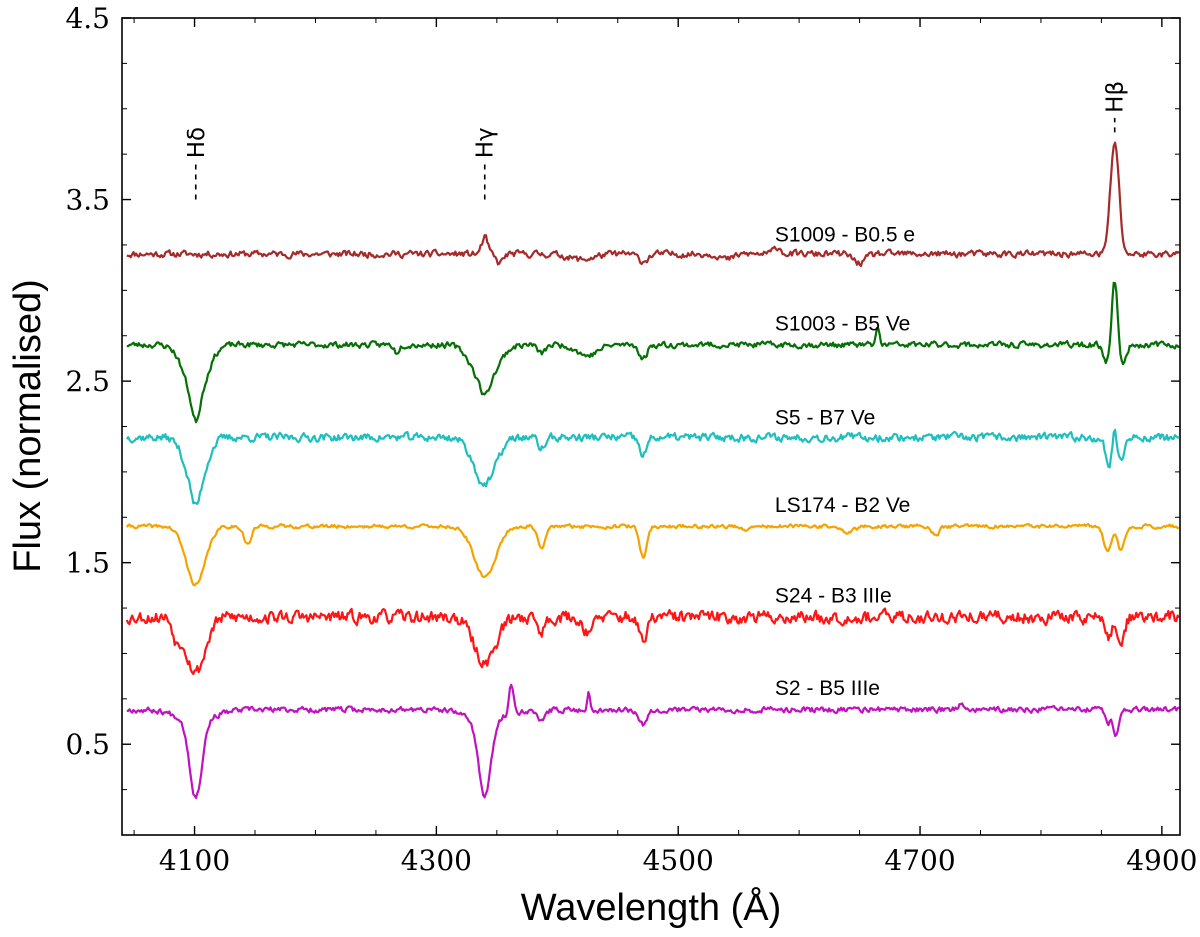  What do you see at coordinates (833, 596) in the screenshot?
I see `series-label: S24 - B3 IIIe` at bounding box center [833, 596].